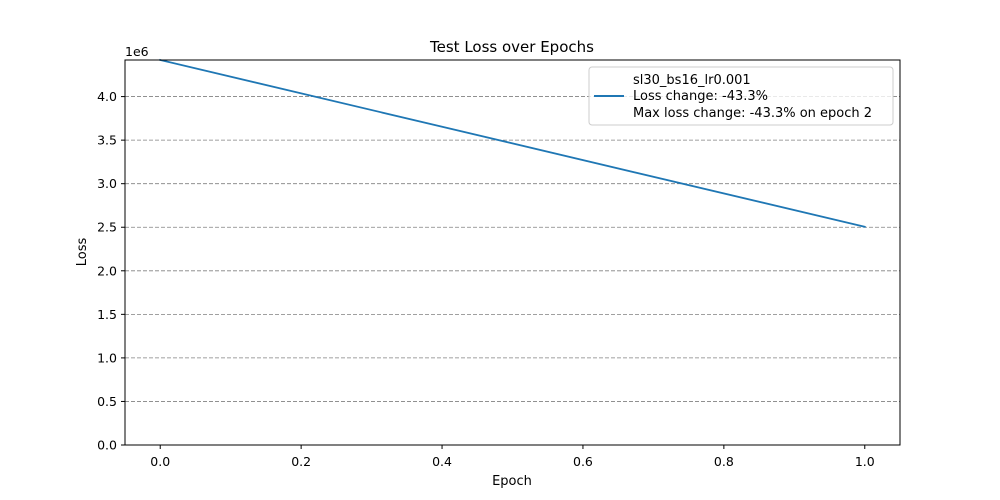  I want to click on y-tick-label: 3.0, so click(107, 183).